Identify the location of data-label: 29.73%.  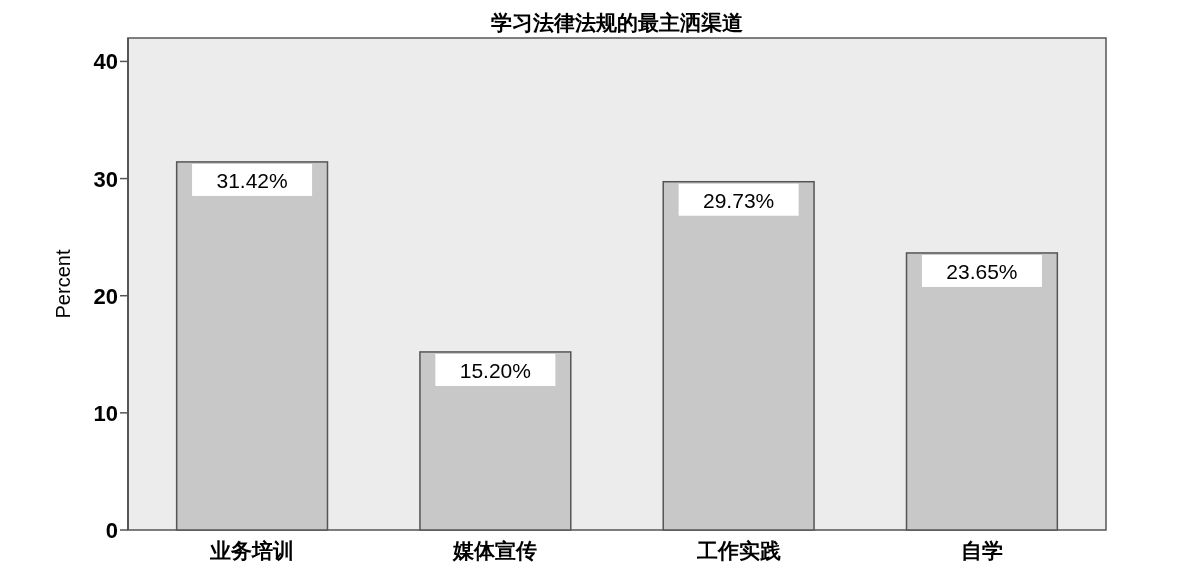
(739, 200).